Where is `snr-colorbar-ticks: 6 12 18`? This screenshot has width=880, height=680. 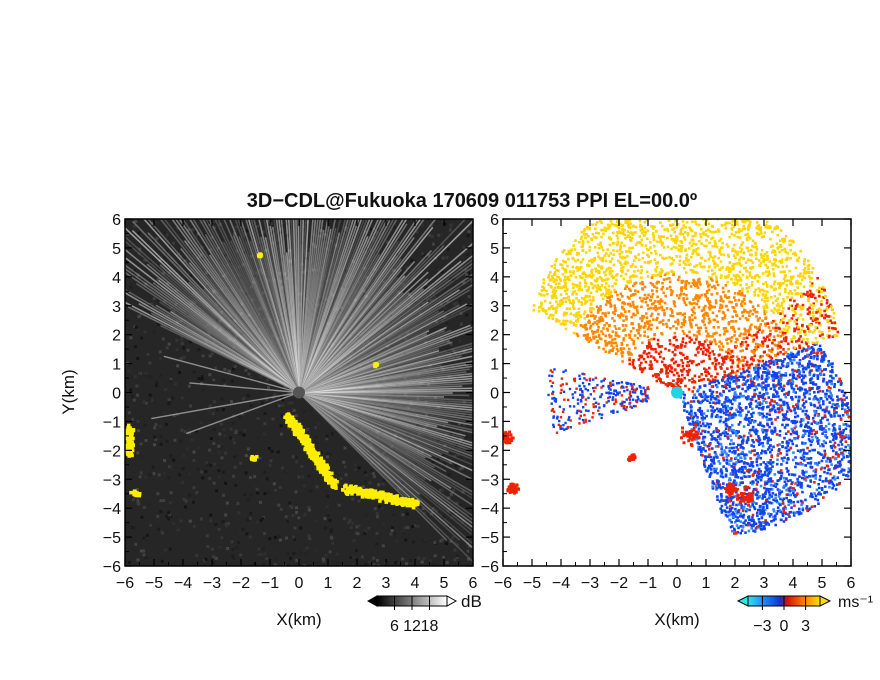 snr-colorbar-ticks: 6 12 18 is located at coordinates (414, 615).